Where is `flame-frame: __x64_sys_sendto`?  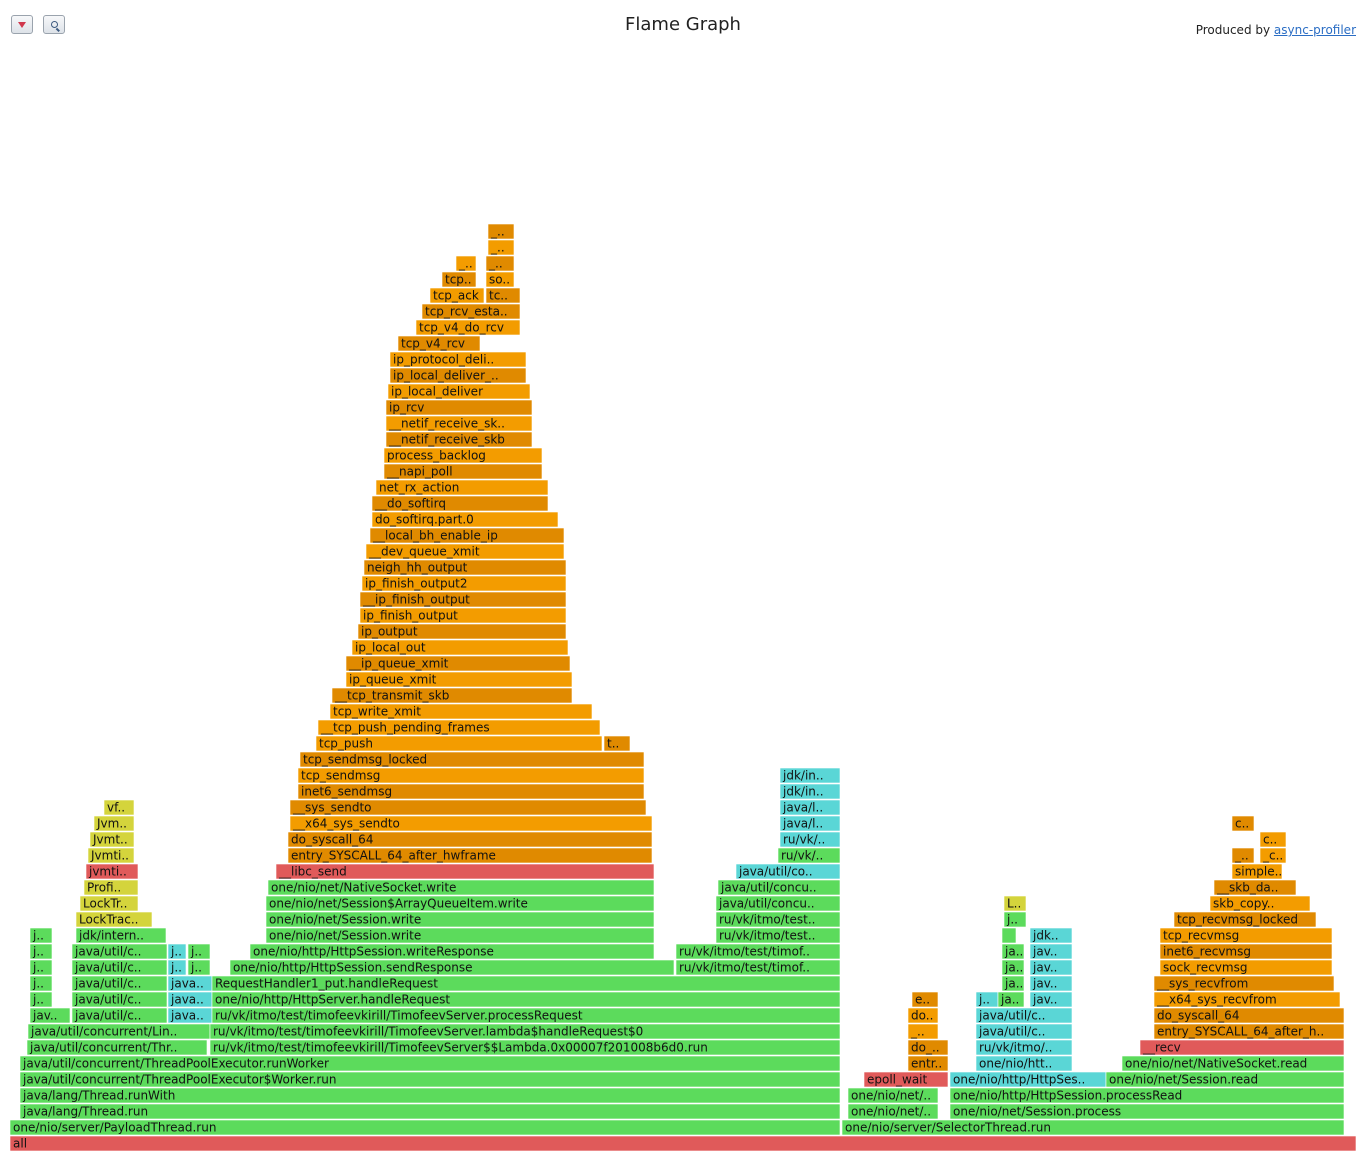
flame-frame: __x64_sys_sendto is located at coordinates (471, 823).